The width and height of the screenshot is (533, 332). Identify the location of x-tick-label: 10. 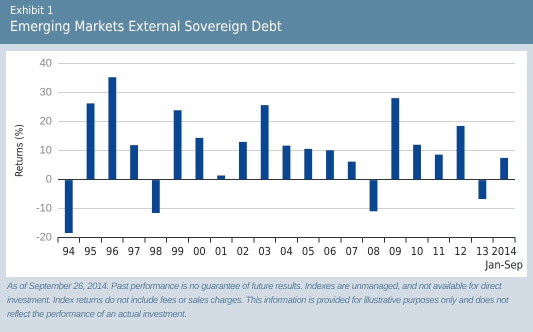
(417, 251).